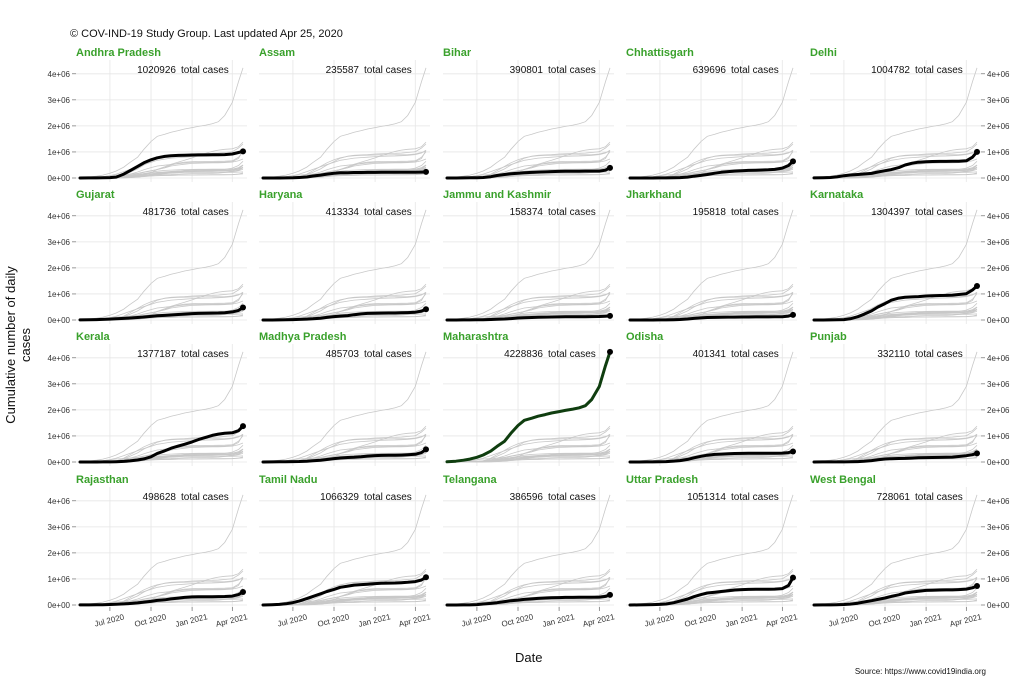 This screenshot has width=1024, height=680. I want to click on panel-title: Haryana, so click(281, 195).